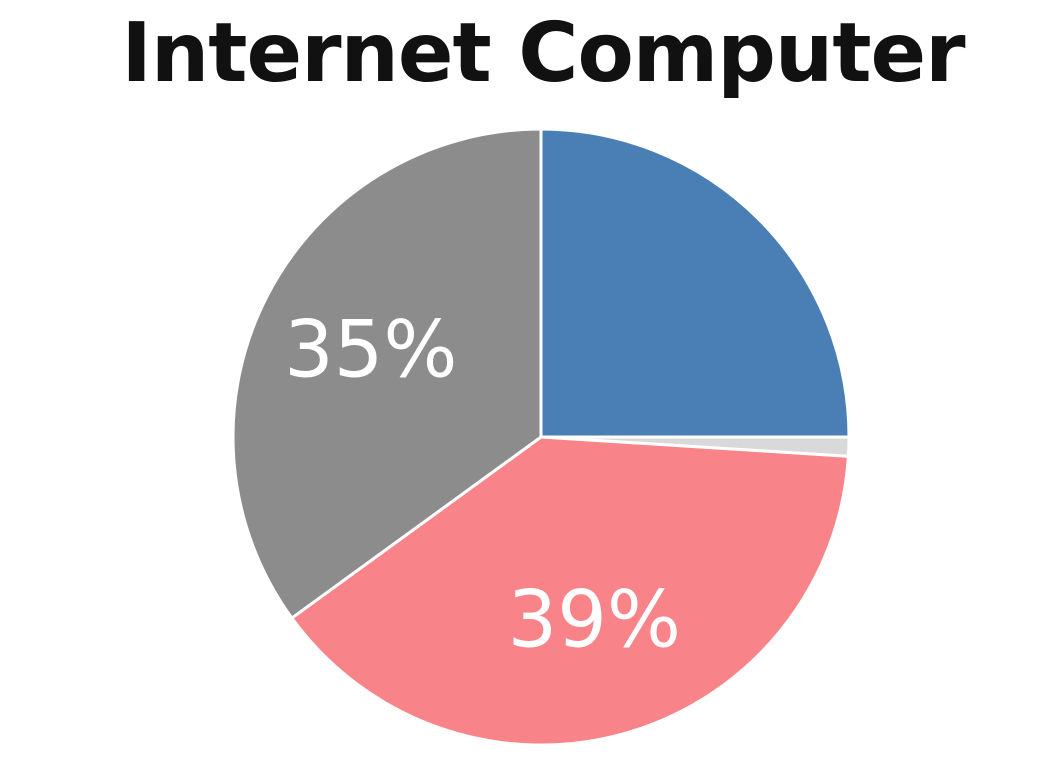 This screenshot has width=1050, height=767. I want to click on chart-title: Internet Computer, so click(543, 53).